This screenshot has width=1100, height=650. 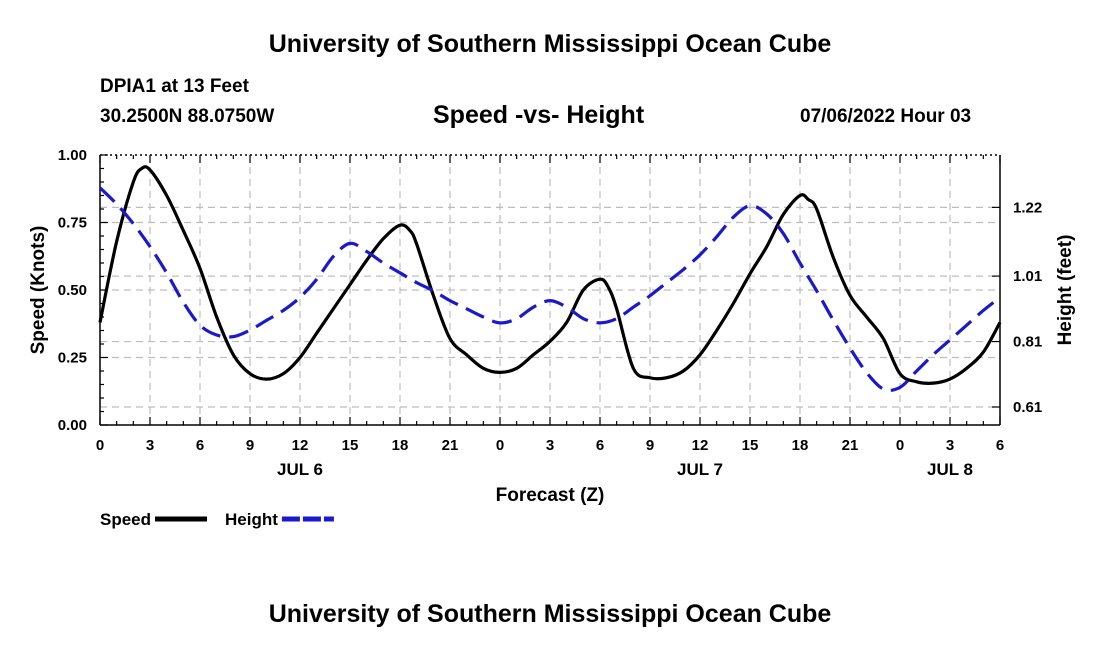 I want to click on y-tick-label: 0.00, so click(x=72, y=425).